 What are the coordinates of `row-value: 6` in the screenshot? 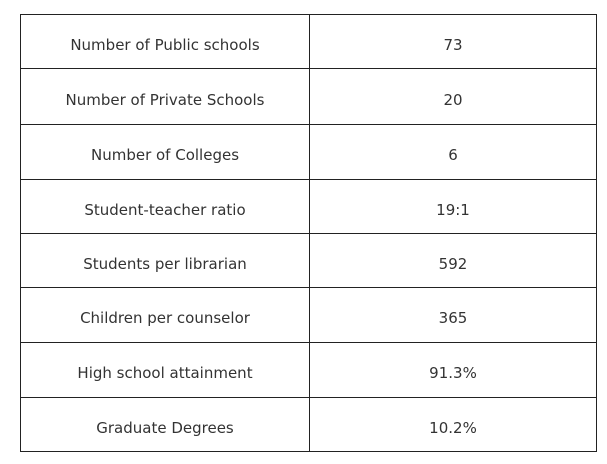 It's located at (453, 152).